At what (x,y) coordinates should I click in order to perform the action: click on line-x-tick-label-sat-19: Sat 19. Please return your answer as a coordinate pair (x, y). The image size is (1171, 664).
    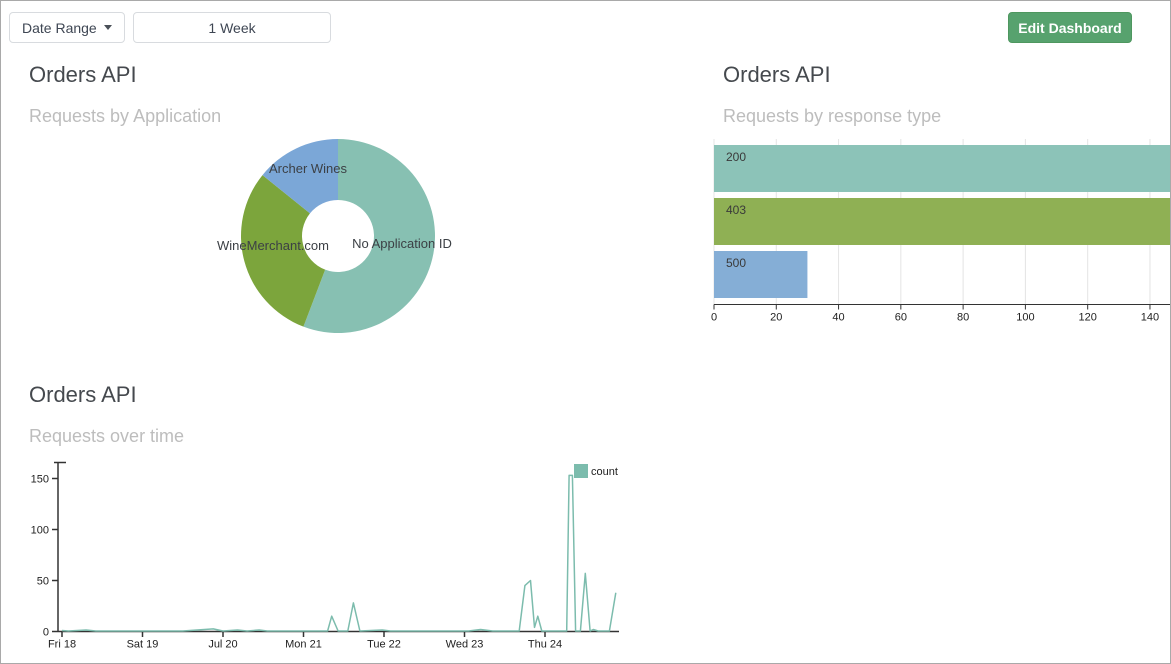
    Looking at the image, I should click on (143, 645).